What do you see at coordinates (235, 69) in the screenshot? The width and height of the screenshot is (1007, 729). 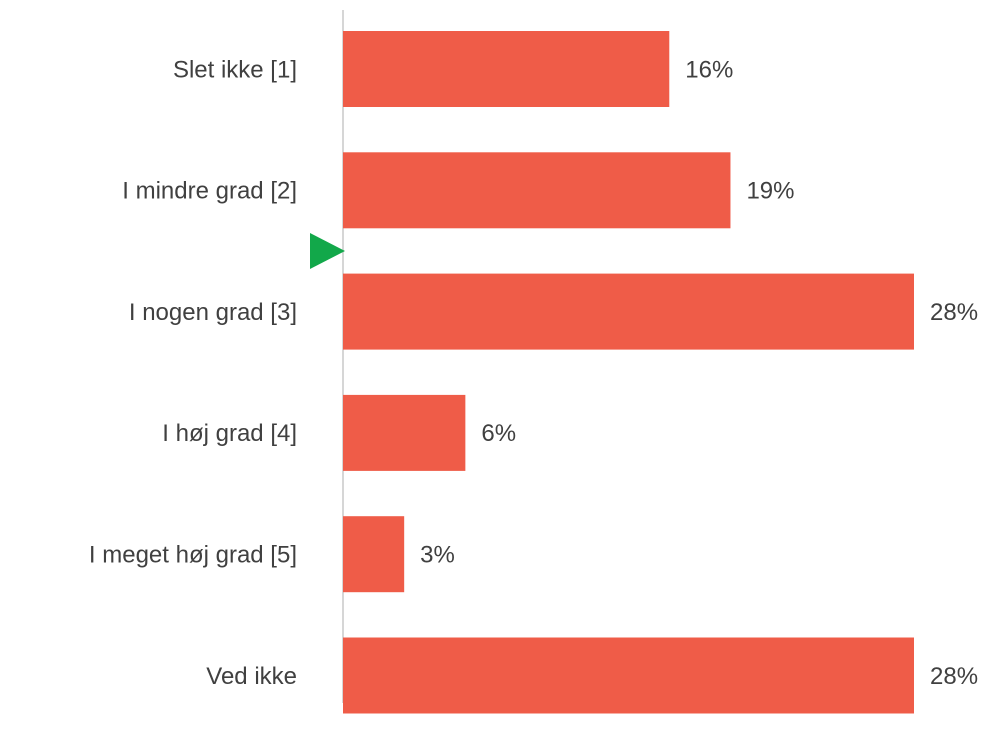 I see `category-label: Slet ikke [1]` at bounding box center [235, 69].